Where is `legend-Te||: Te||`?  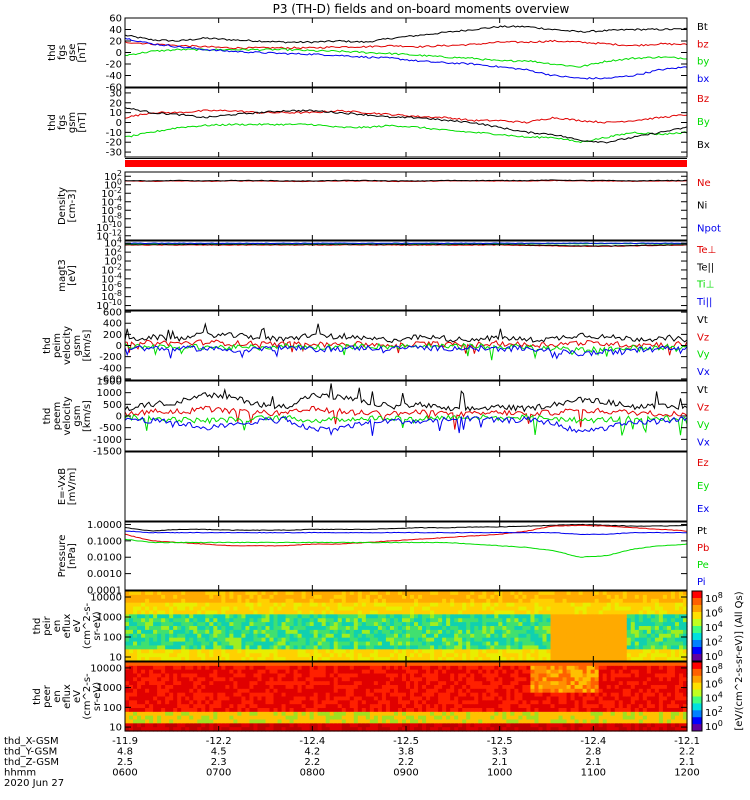 legend-Te||: Te|| is located at coordinates (705, 267).